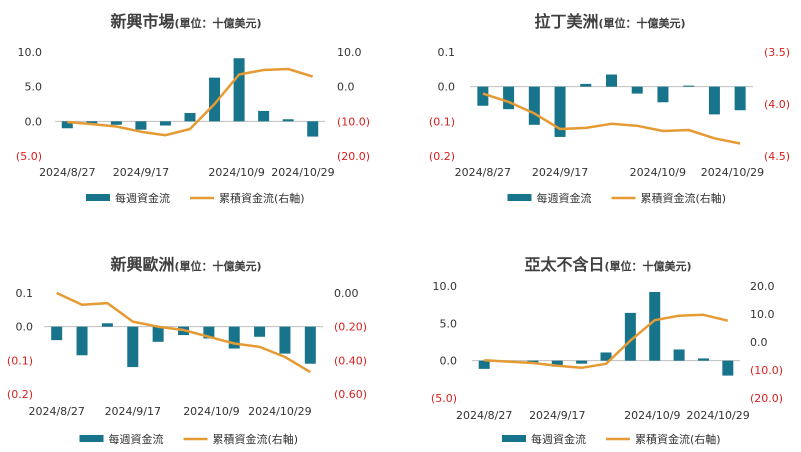 The image size is (801, 452). Describe the element at coordinates (350, 394) in the screenshot. I see `right-axis-tick: (0.60)` at that location.